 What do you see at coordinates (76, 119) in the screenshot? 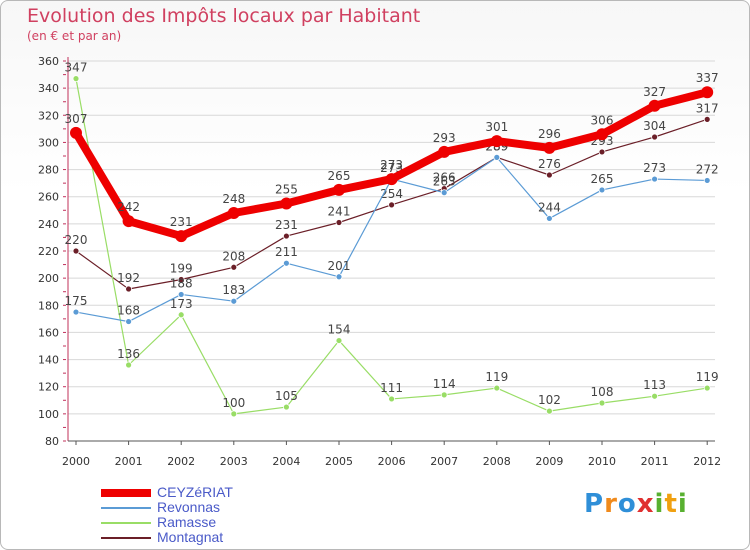
I see `data-label: 307` at bounding box center [76, 119].